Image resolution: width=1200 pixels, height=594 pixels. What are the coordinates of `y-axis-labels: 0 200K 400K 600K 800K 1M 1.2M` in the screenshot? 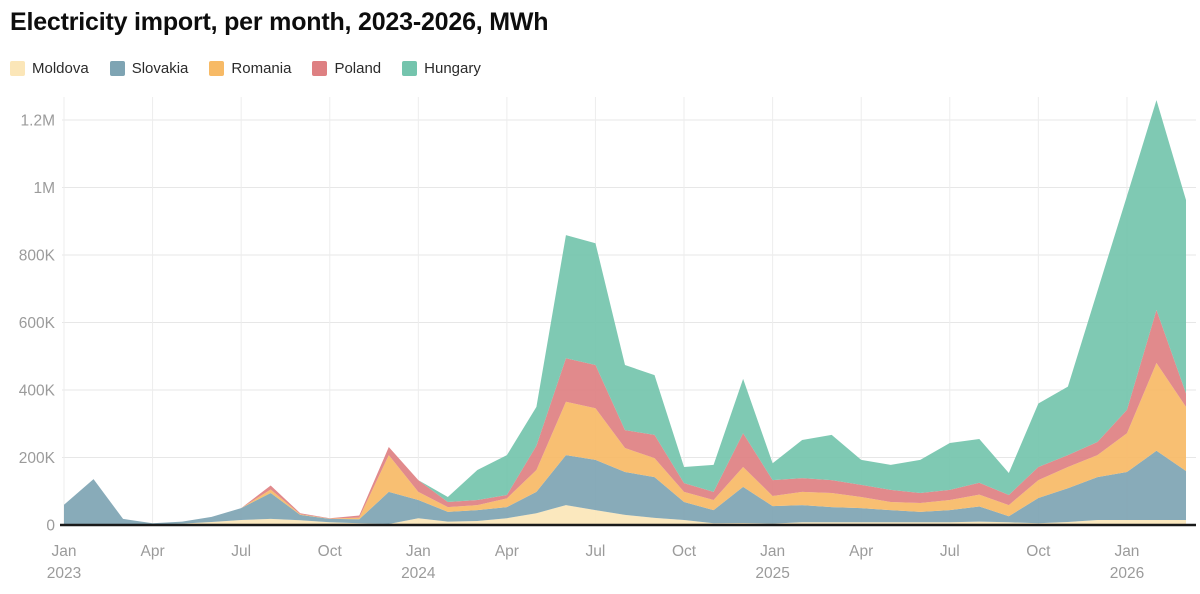 It's located at (37, 324).